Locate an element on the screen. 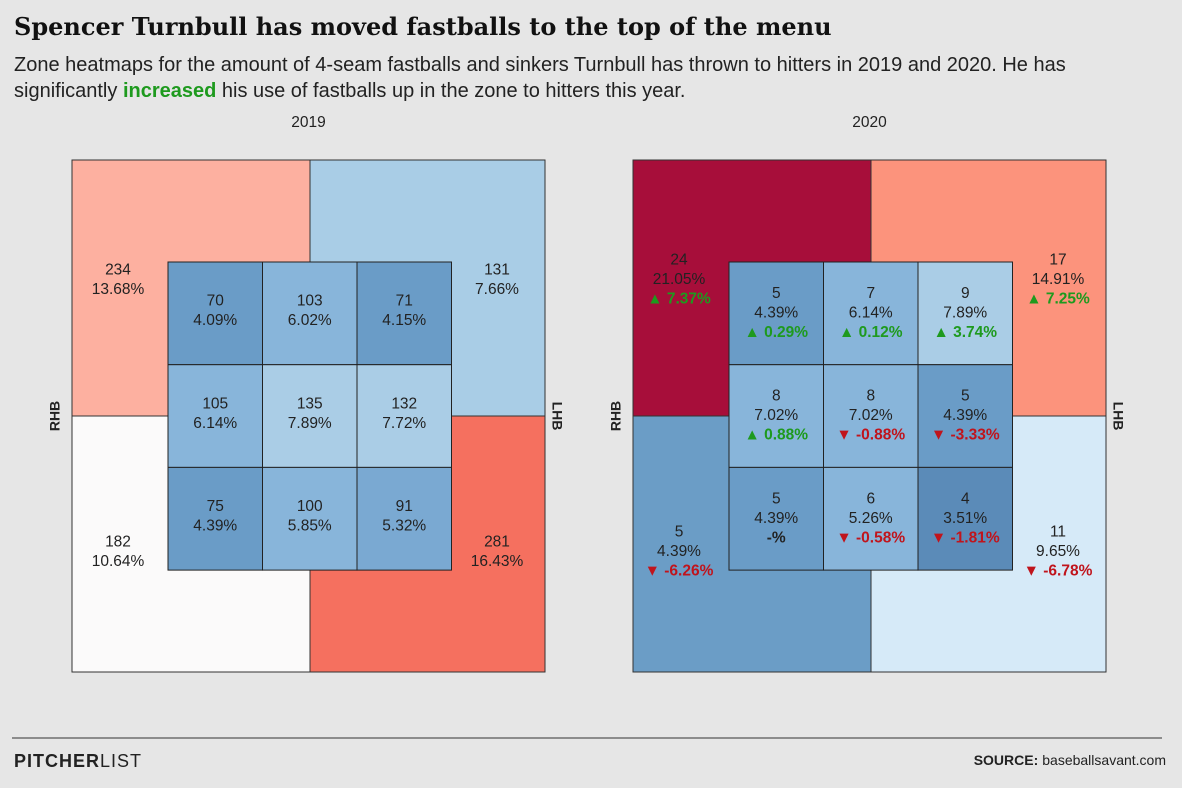 Image resolution: width=1182 pixels, height=788 pixels. zone-change: ▲ 7.25% is located at coordinates (1058, 299).